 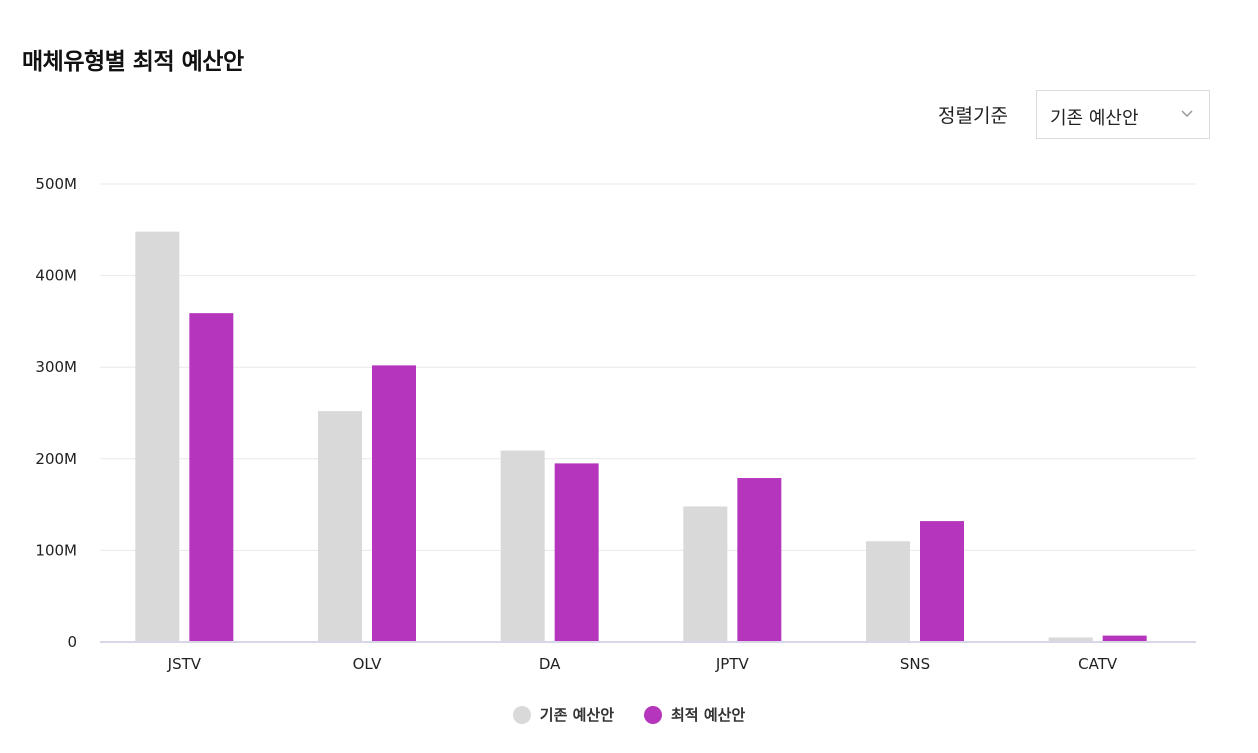 I want to click on sort-select-value: 기존 예산안, so click(x=1094, y=118).